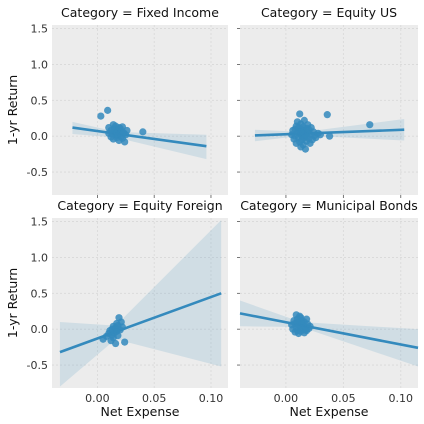 The height and width of the screenshot is (424, 424). I want to click on regression-line-municipal-bonds, so click(329, 331).